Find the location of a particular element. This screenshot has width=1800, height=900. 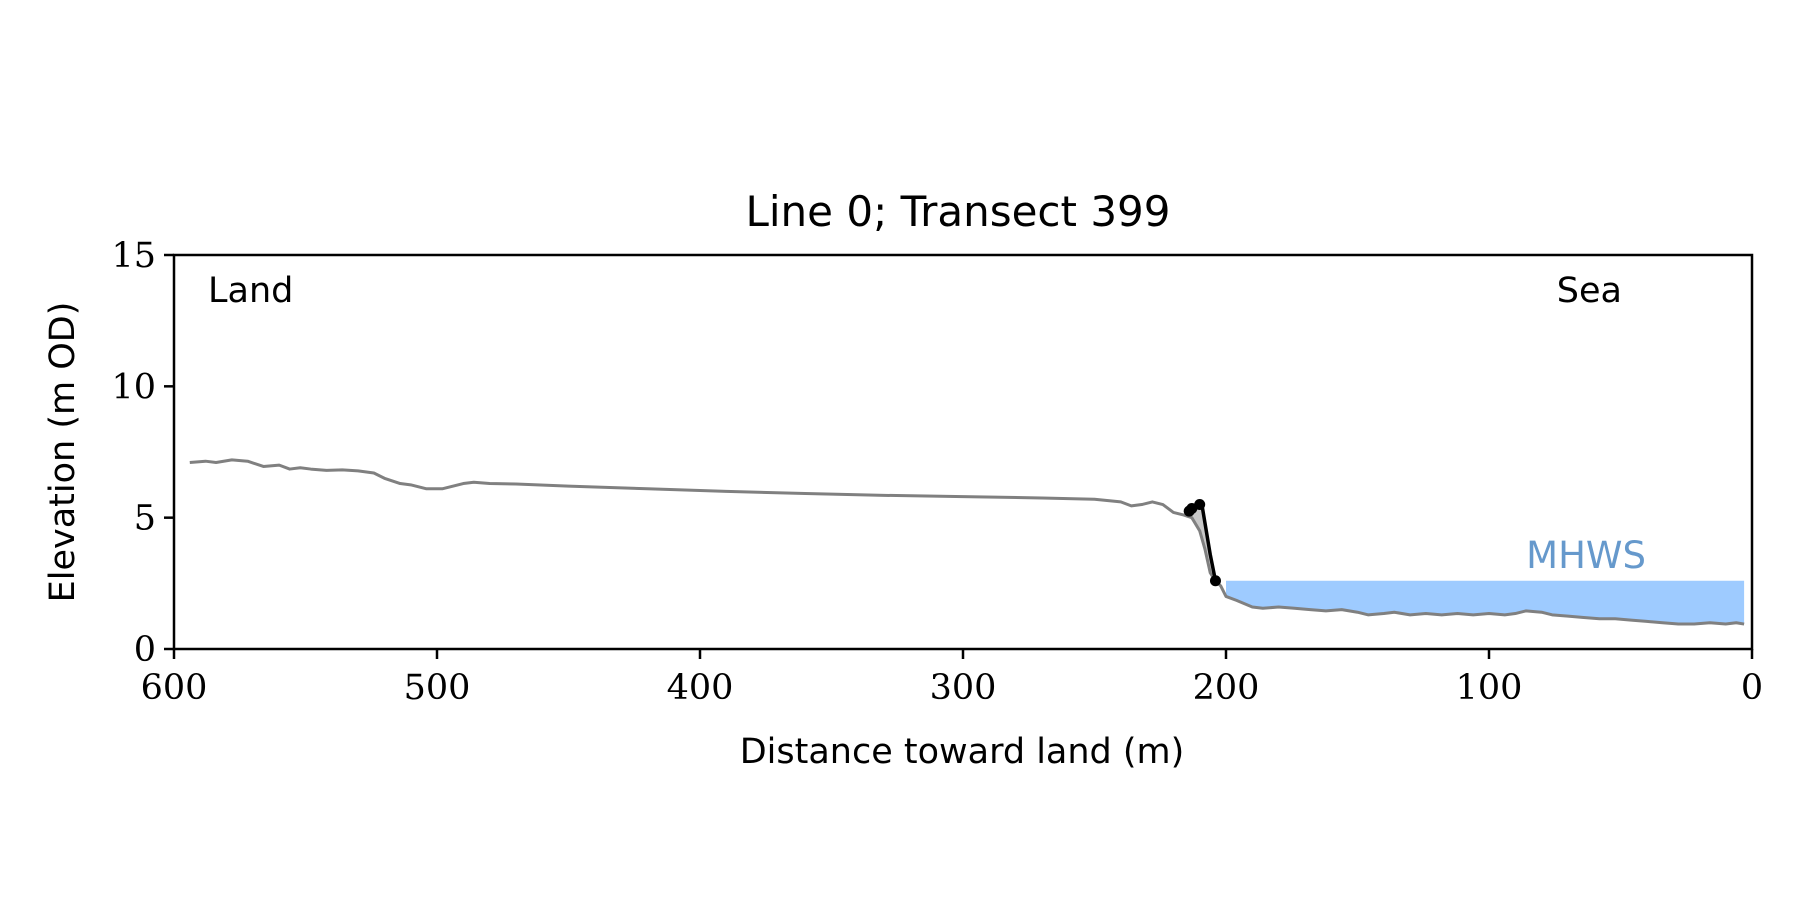

y-tick-label: 5 is located at coordinates (145, 519).